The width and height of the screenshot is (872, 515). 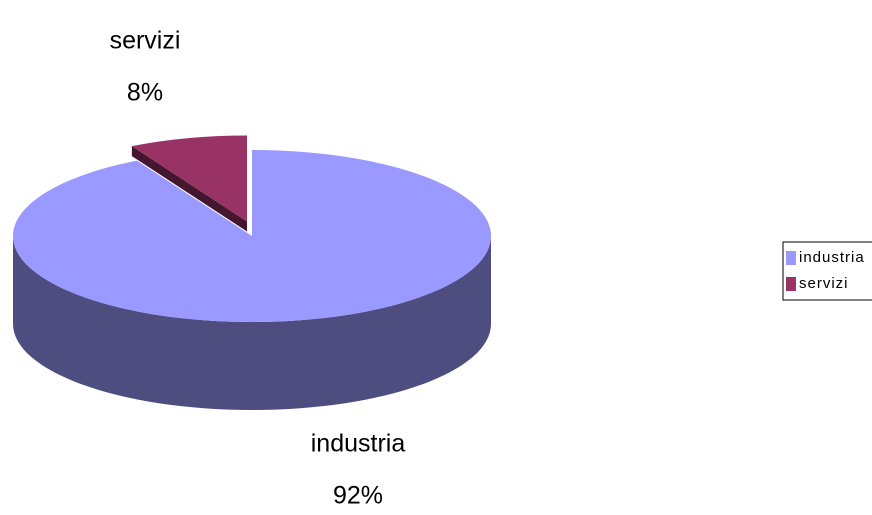 What do you see at coordinates (832, 257) in the screenshot?
I see `legend-label: industria` at bounding box center [832, 257].